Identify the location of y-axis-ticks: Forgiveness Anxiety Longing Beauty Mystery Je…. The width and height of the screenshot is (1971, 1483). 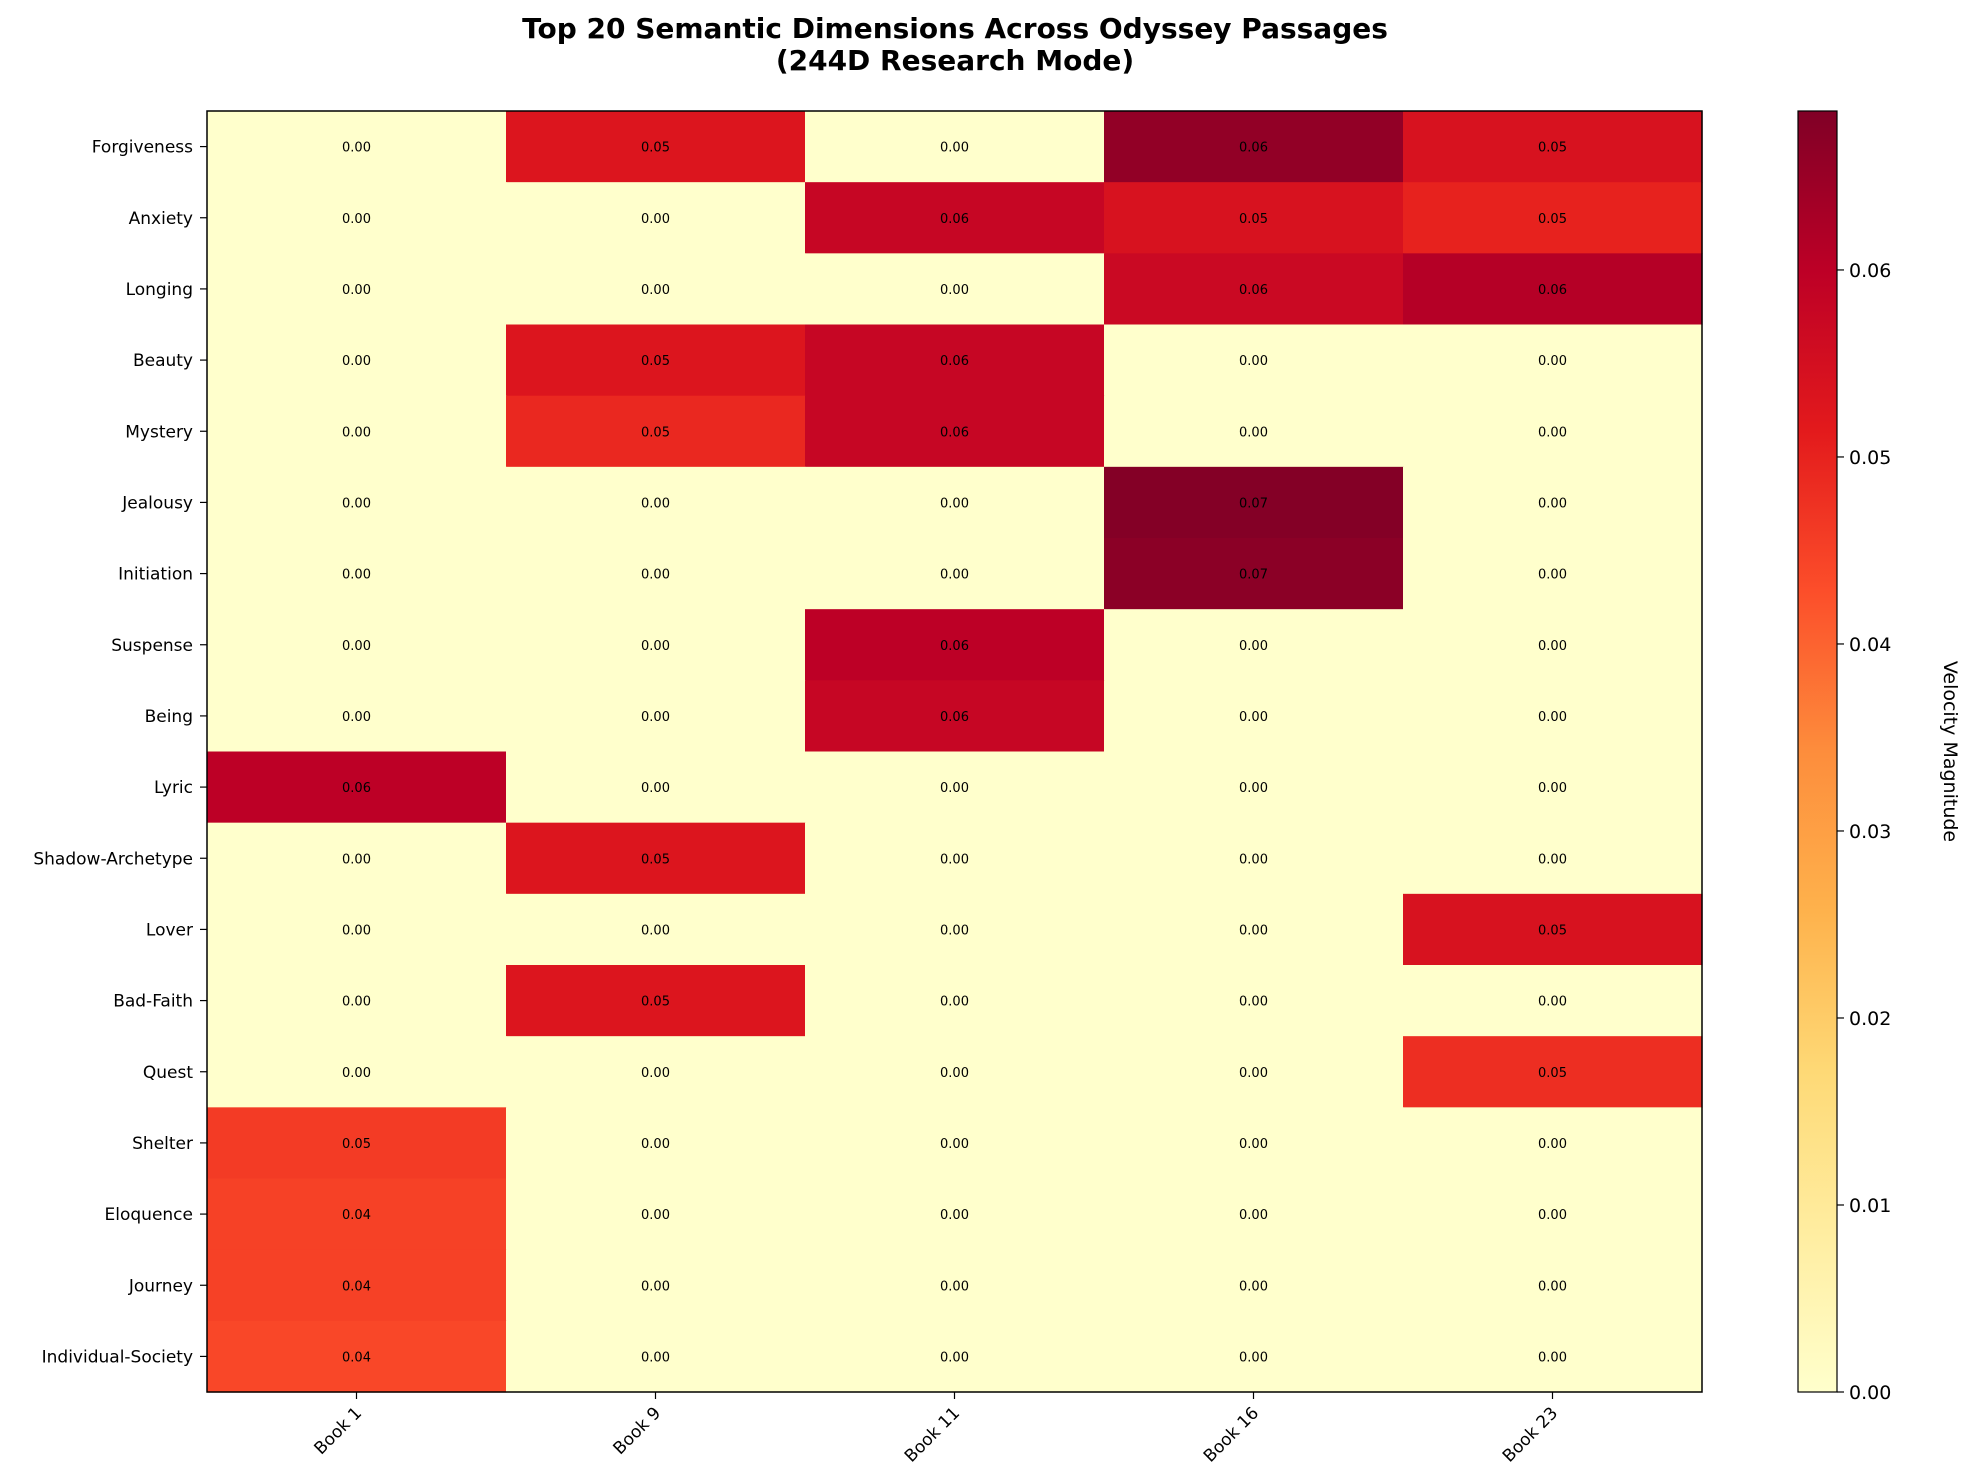
(120, 752).